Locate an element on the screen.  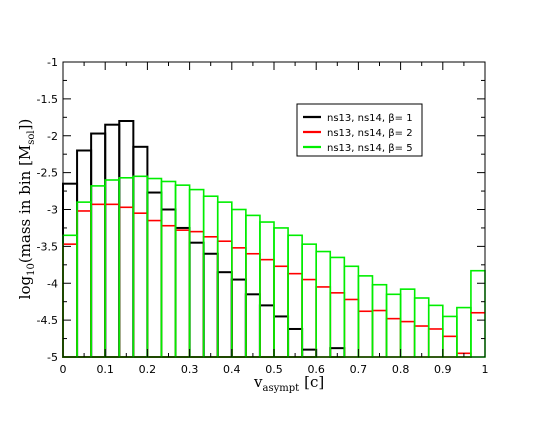
legend-label-0: ns13, ns14, β= 1 is located at coordinates (370, 118).